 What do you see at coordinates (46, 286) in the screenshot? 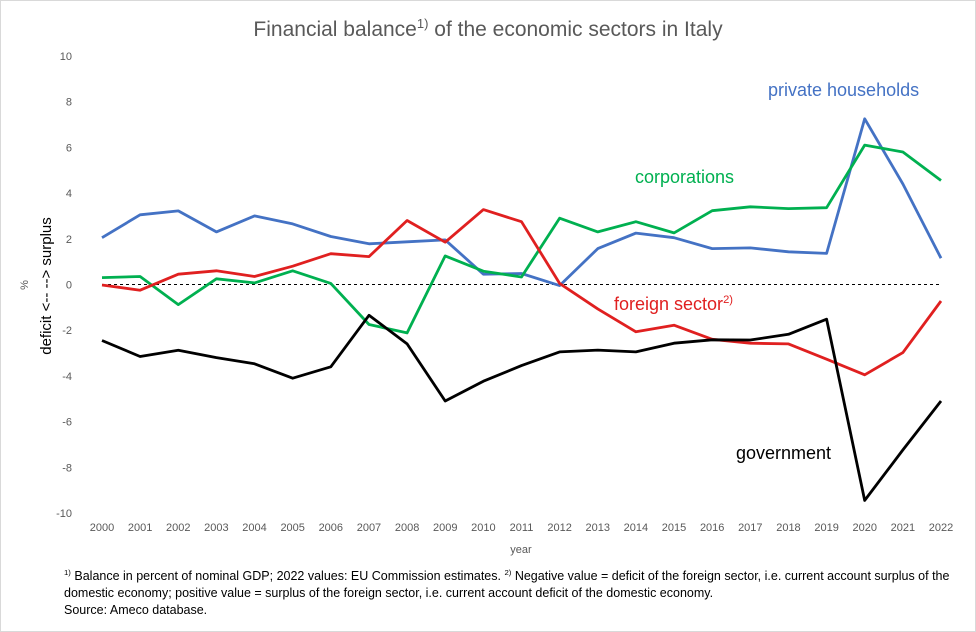
I see `y-axis-label: deficit <-- --> surplus` at bounding box center [46, 286].